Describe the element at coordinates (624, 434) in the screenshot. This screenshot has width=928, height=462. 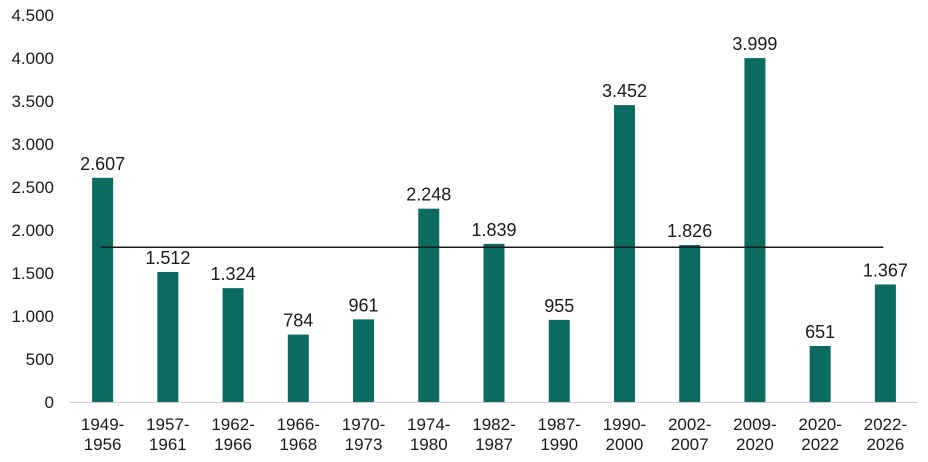
I see `x-tick-label: 1990-2000` at that location.